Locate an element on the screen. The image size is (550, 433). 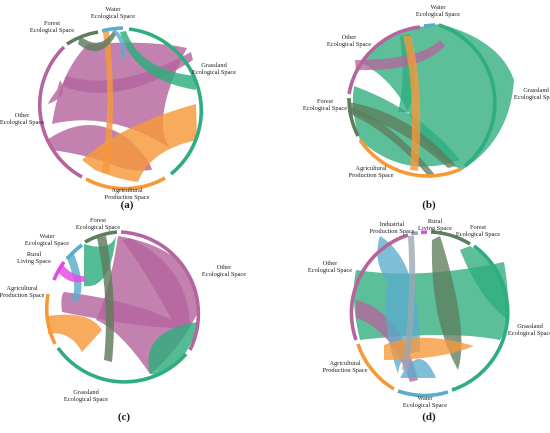
panel-a-label: (a) is located at coordinates (127, 205).